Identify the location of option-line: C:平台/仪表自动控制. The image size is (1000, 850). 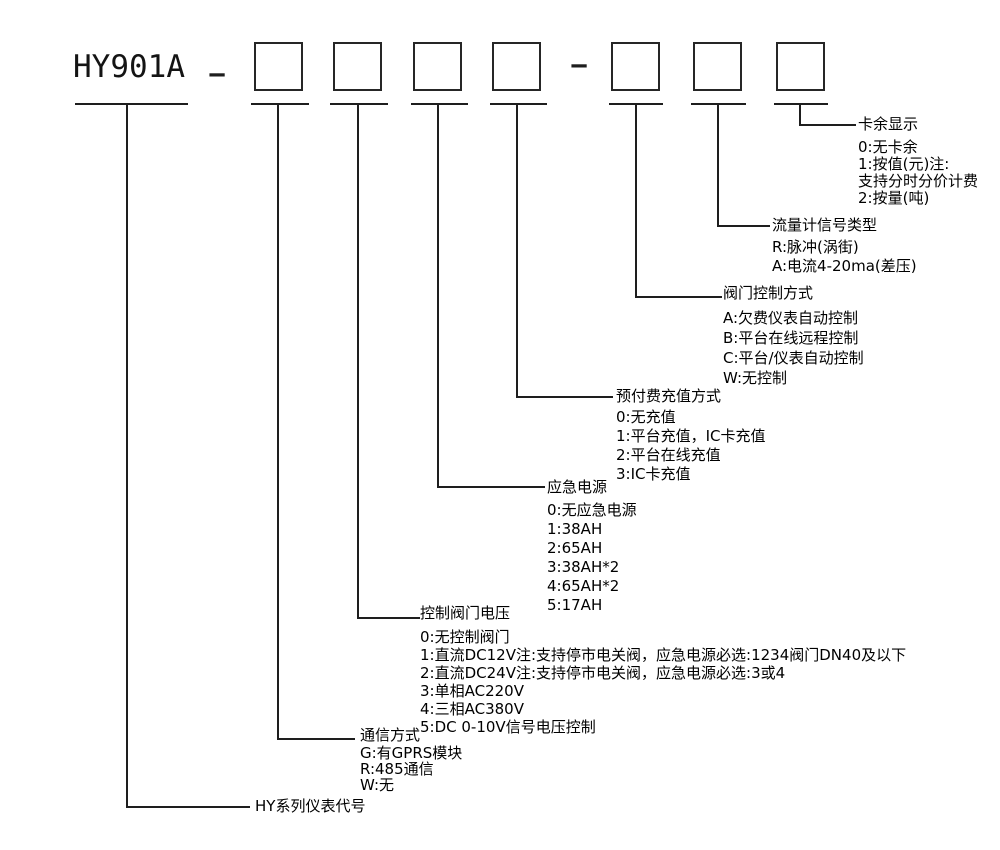
(793, 358).